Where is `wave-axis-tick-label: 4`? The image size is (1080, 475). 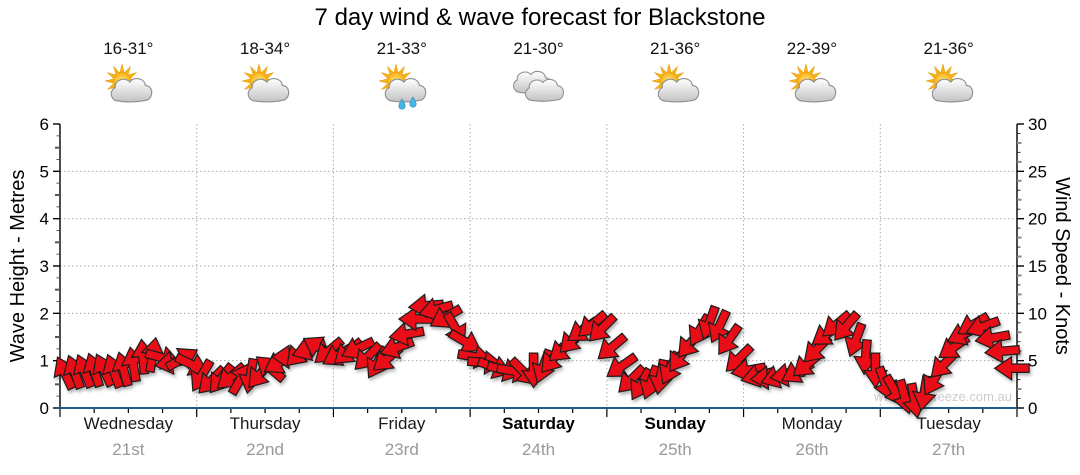 wave-axis-tick-label: 4 is located at coordinates (44, 219).